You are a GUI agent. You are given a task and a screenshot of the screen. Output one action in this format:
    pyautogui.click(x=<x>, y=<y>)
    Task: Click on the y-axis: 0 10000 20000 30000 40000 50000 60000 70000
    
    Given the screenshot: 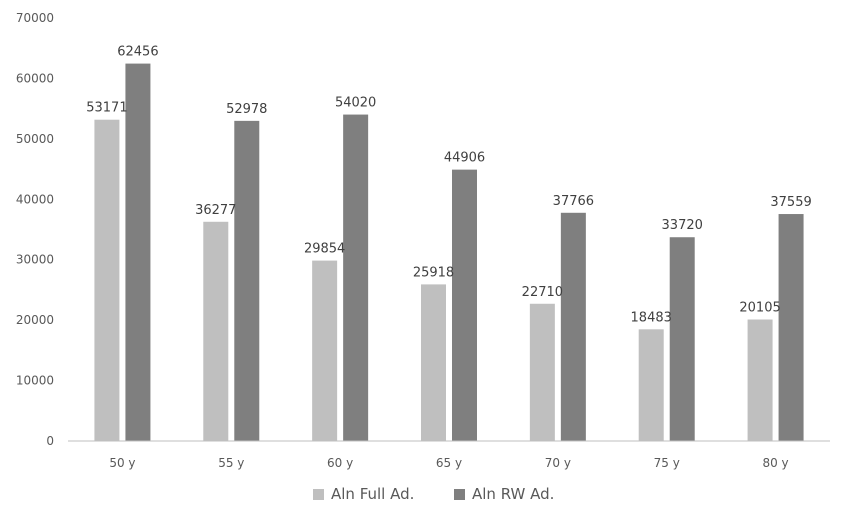 What is the action you would take?
    pyautogui.click(x=35, y=229)
    